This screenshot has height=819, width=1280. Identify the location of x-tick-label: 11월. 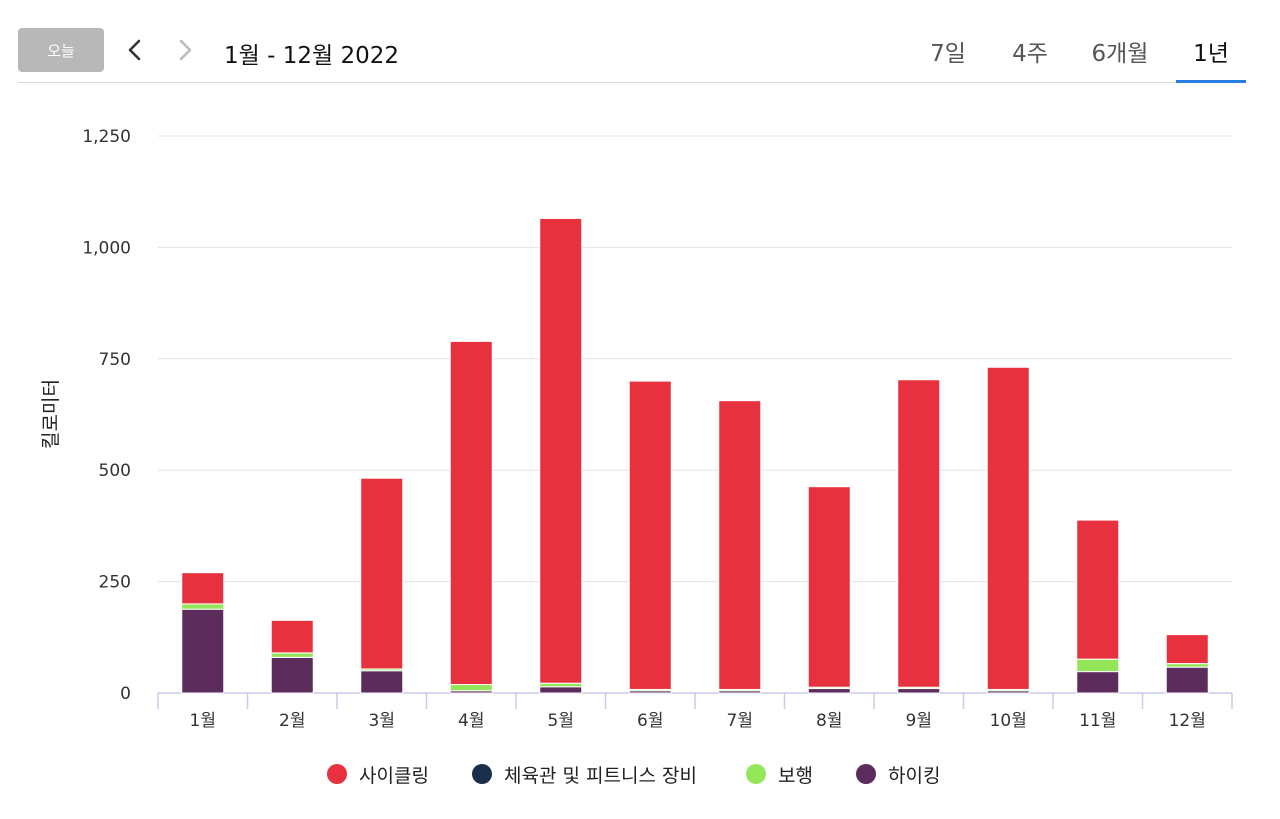
(1097, 721).